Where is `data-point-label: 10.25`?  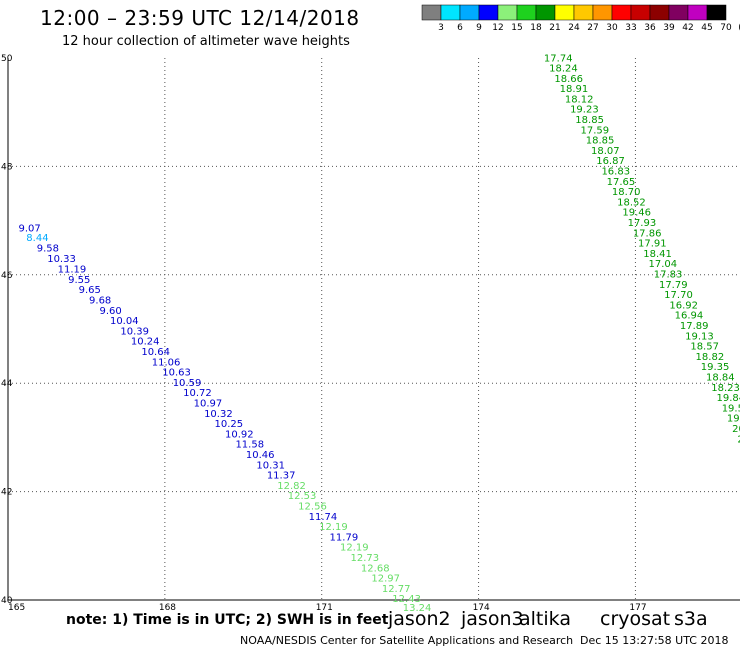 data-point-label: 10.25 is located at coordinates (229, 424).